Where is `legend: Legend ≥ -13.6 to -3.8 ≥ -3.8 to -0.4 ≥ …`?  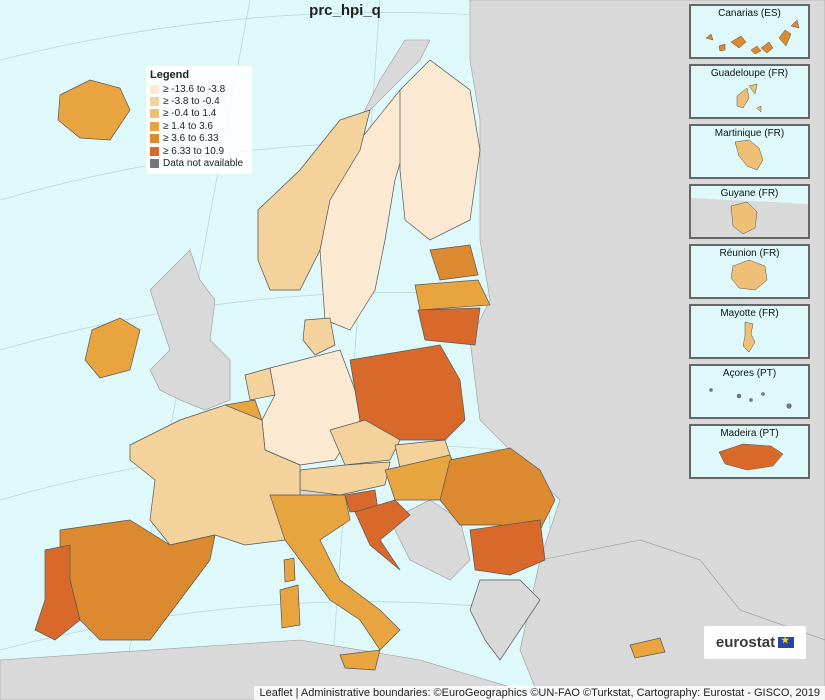 legend: Legend ≥ -13.6 to -3.8 ≥ -3.8 to -0.4 ≥ … is located at coordinates (199, 120).